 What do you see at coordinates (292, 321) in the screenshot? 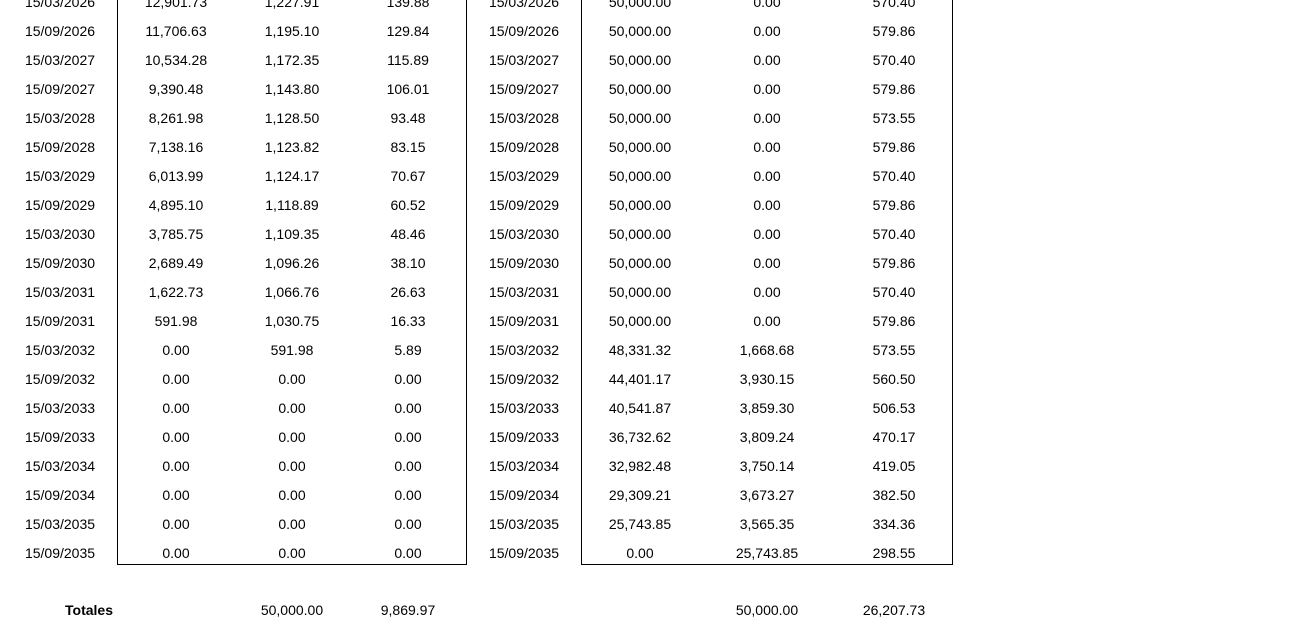
I see `cell-amortization-a: 1,030.75` at bounding box center [292, 321].